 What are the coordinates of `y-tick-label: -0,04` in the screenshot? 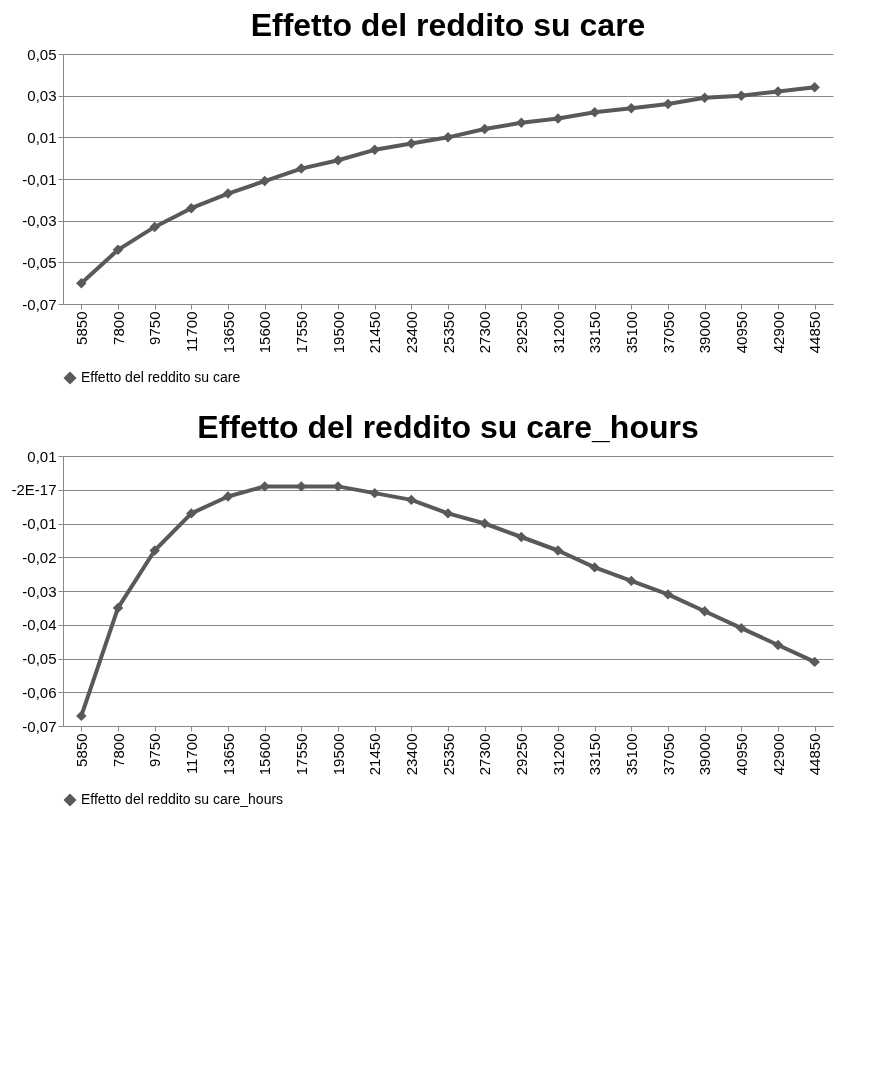 It's located at (39, 625).